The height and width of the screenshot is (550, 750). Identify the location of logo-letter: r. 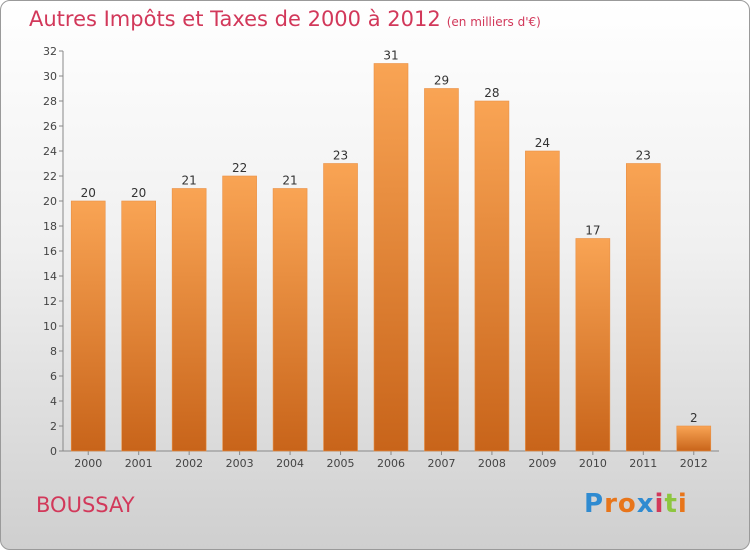
(611, 504).